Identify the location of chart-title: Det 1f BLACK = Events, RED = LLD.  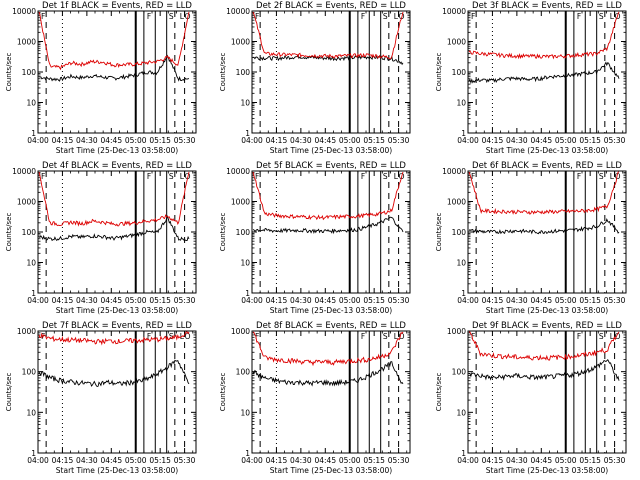
(117, 6).